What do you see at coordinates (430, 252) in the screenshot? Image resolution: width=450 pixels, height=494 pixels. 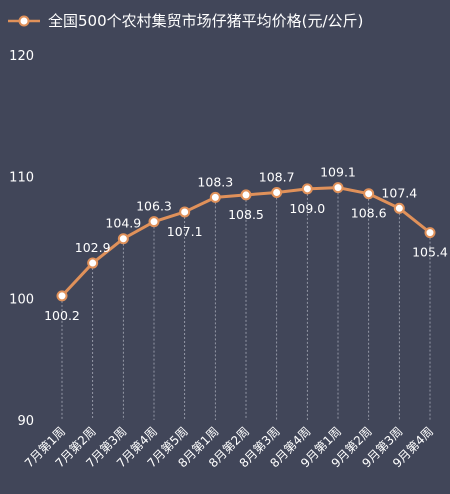 I see `data-label: 105.4` at bounding box center [430, 252].